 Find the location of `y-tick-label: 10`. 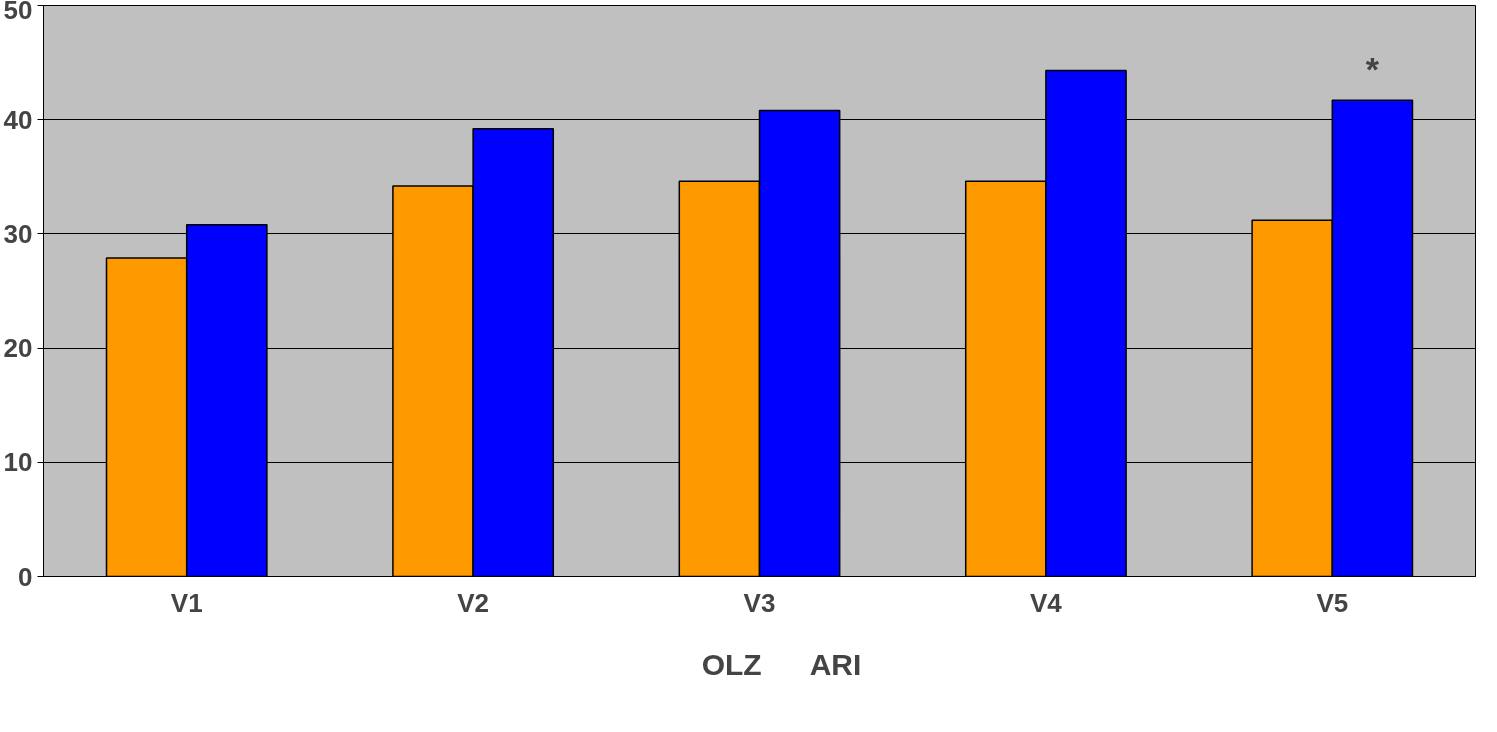

y-tick-label: 10 is located at coordinates (18, 462).